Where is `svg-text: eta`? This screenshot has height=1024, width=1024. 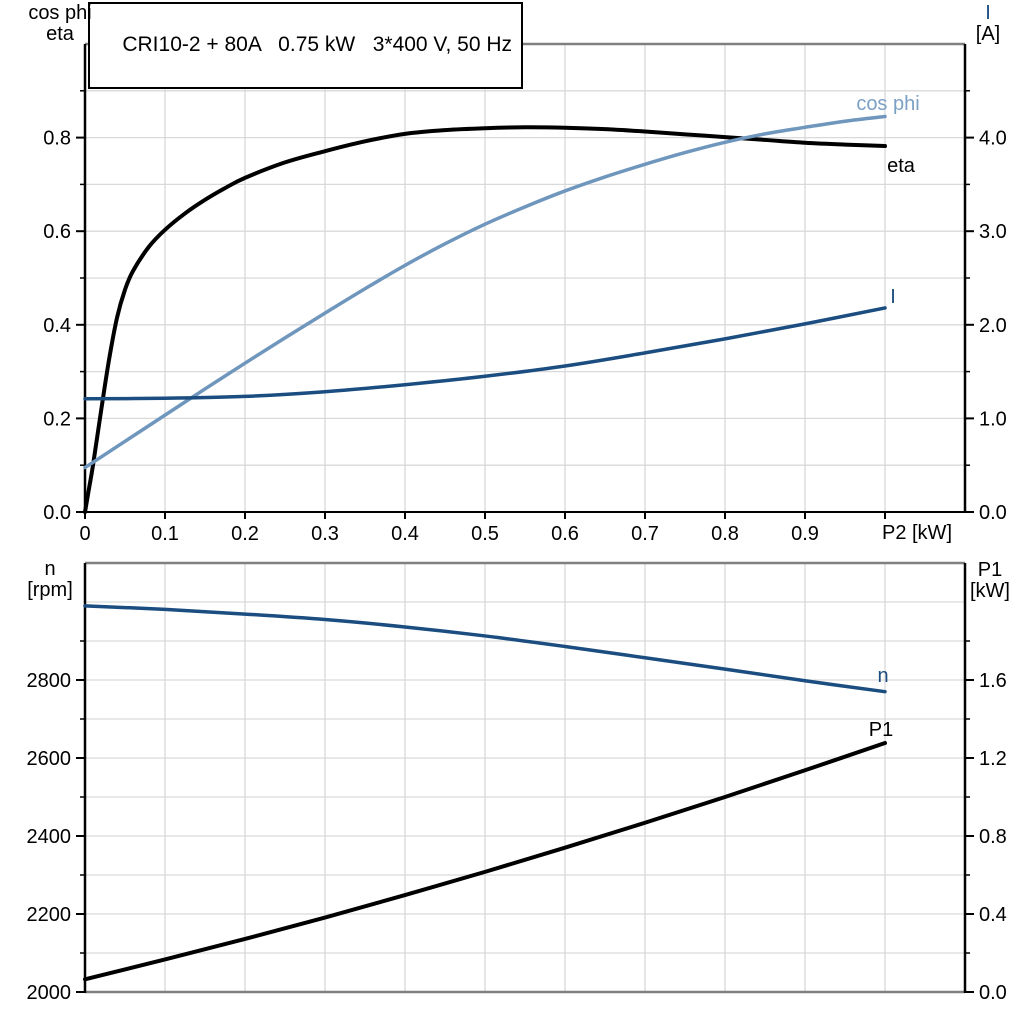
svg-text: eta is located at coordinates (901, 166).